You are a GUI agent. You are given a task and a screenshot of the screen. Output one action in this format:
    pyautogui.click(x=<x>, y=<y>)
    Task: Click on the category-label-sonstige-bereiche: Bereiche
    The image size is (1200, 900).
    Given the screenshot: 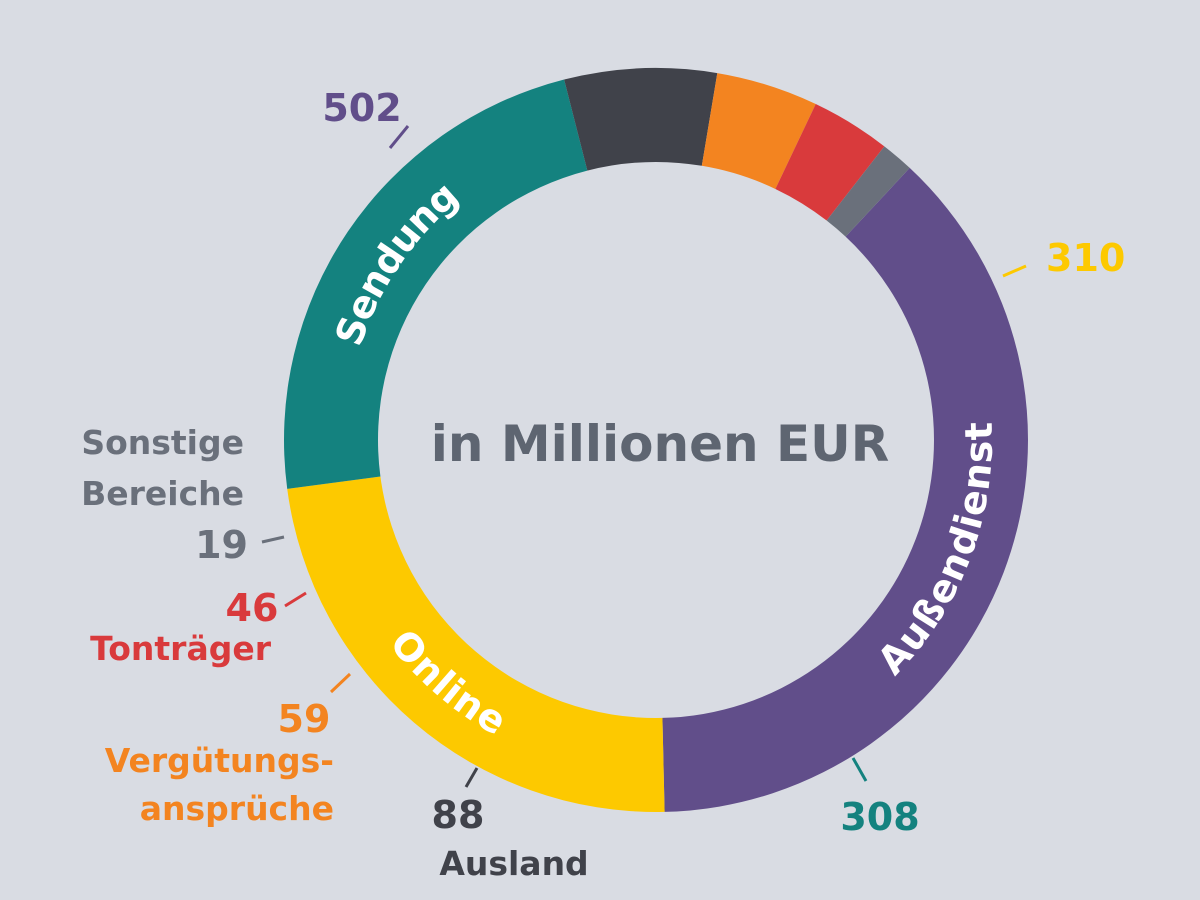 What is the action you would take?
    pyautogui.click(x=162, y=493)
    